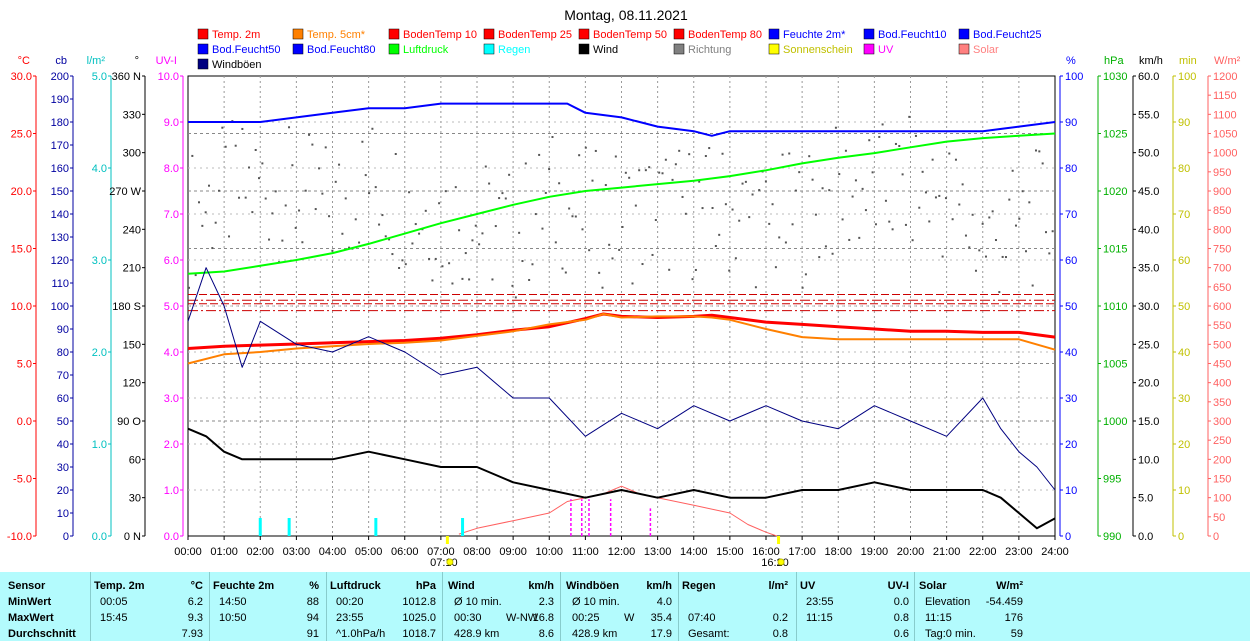 This screenshot has width=1250, height=641. Describe the element at coordinates (171, 399) in the screenshot. I see `axis-tick-label: 3.0` at that location.